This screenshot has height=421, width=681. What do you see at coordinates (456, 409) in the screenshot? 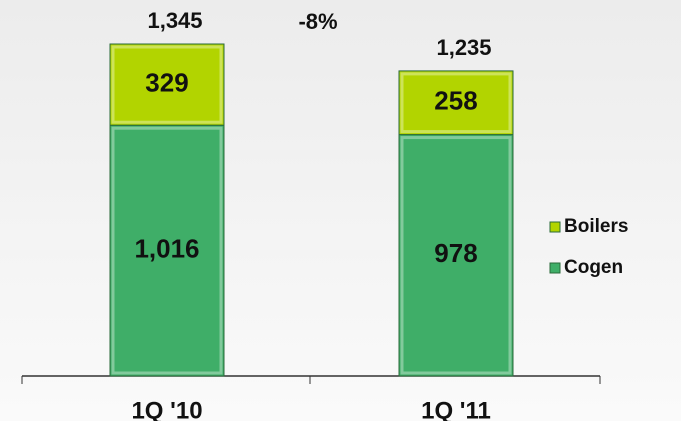
I see `x-tick-label: 1Q '11` at bounding box center [456, 409].